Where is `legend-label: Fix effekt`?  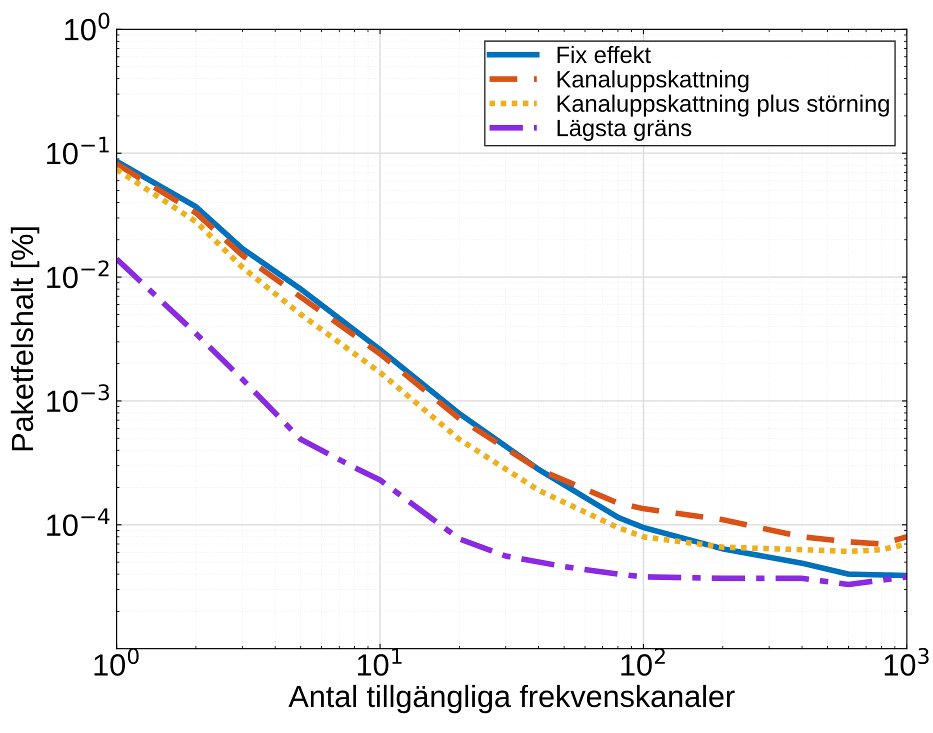 legend-label: Fix effekt is located at coordinates (604, 55).